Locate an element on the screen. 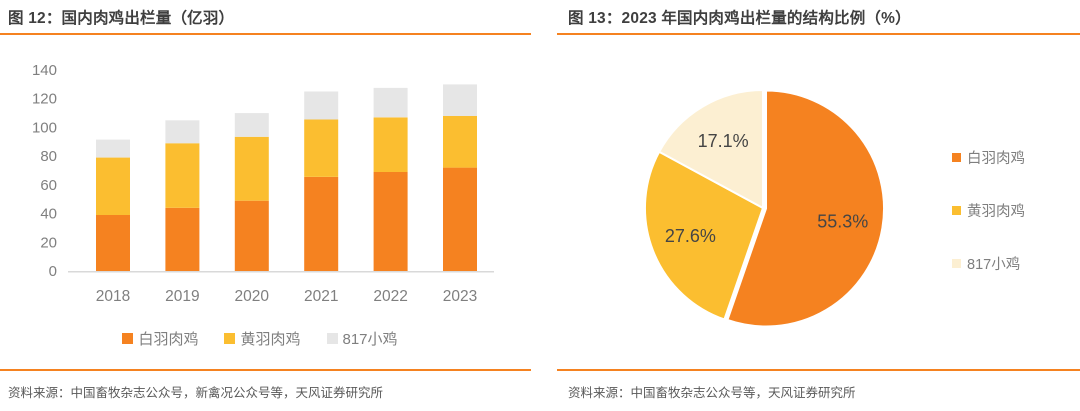 This screenshot has height=411, width=1080. pie-slice-label: 17.1% is located at coordinates (723, 141).